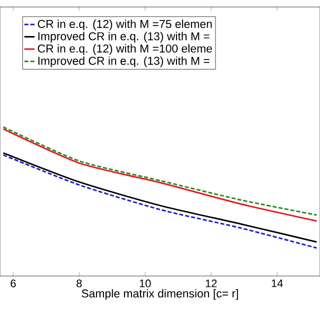 The width and height of the screenshot is (320, 320). What do you see at coordinates (79, 284) in the screenshot?
I see `x-tick-label: 8` at bounding box center [79, 284].